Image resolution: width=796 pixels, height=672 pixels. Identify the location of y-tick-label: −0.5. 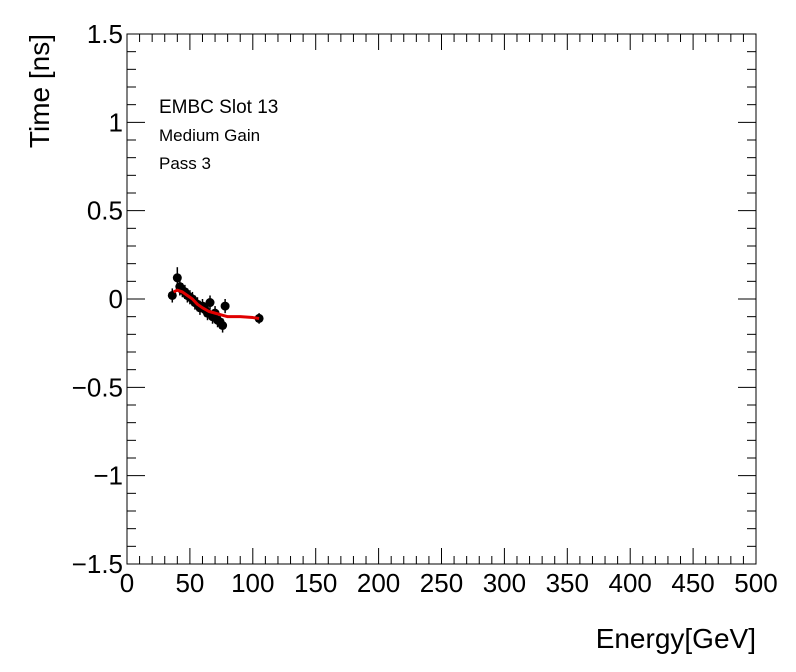
(97, 387).